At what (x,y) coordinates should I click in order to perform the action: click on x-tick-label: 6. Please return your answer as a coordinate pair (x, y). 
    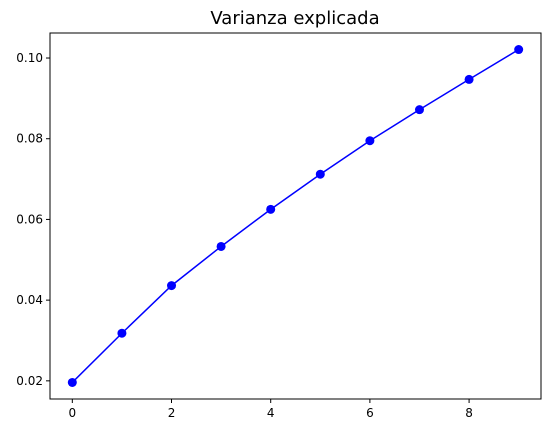
    Looking at the image, I should click on (370, 413).